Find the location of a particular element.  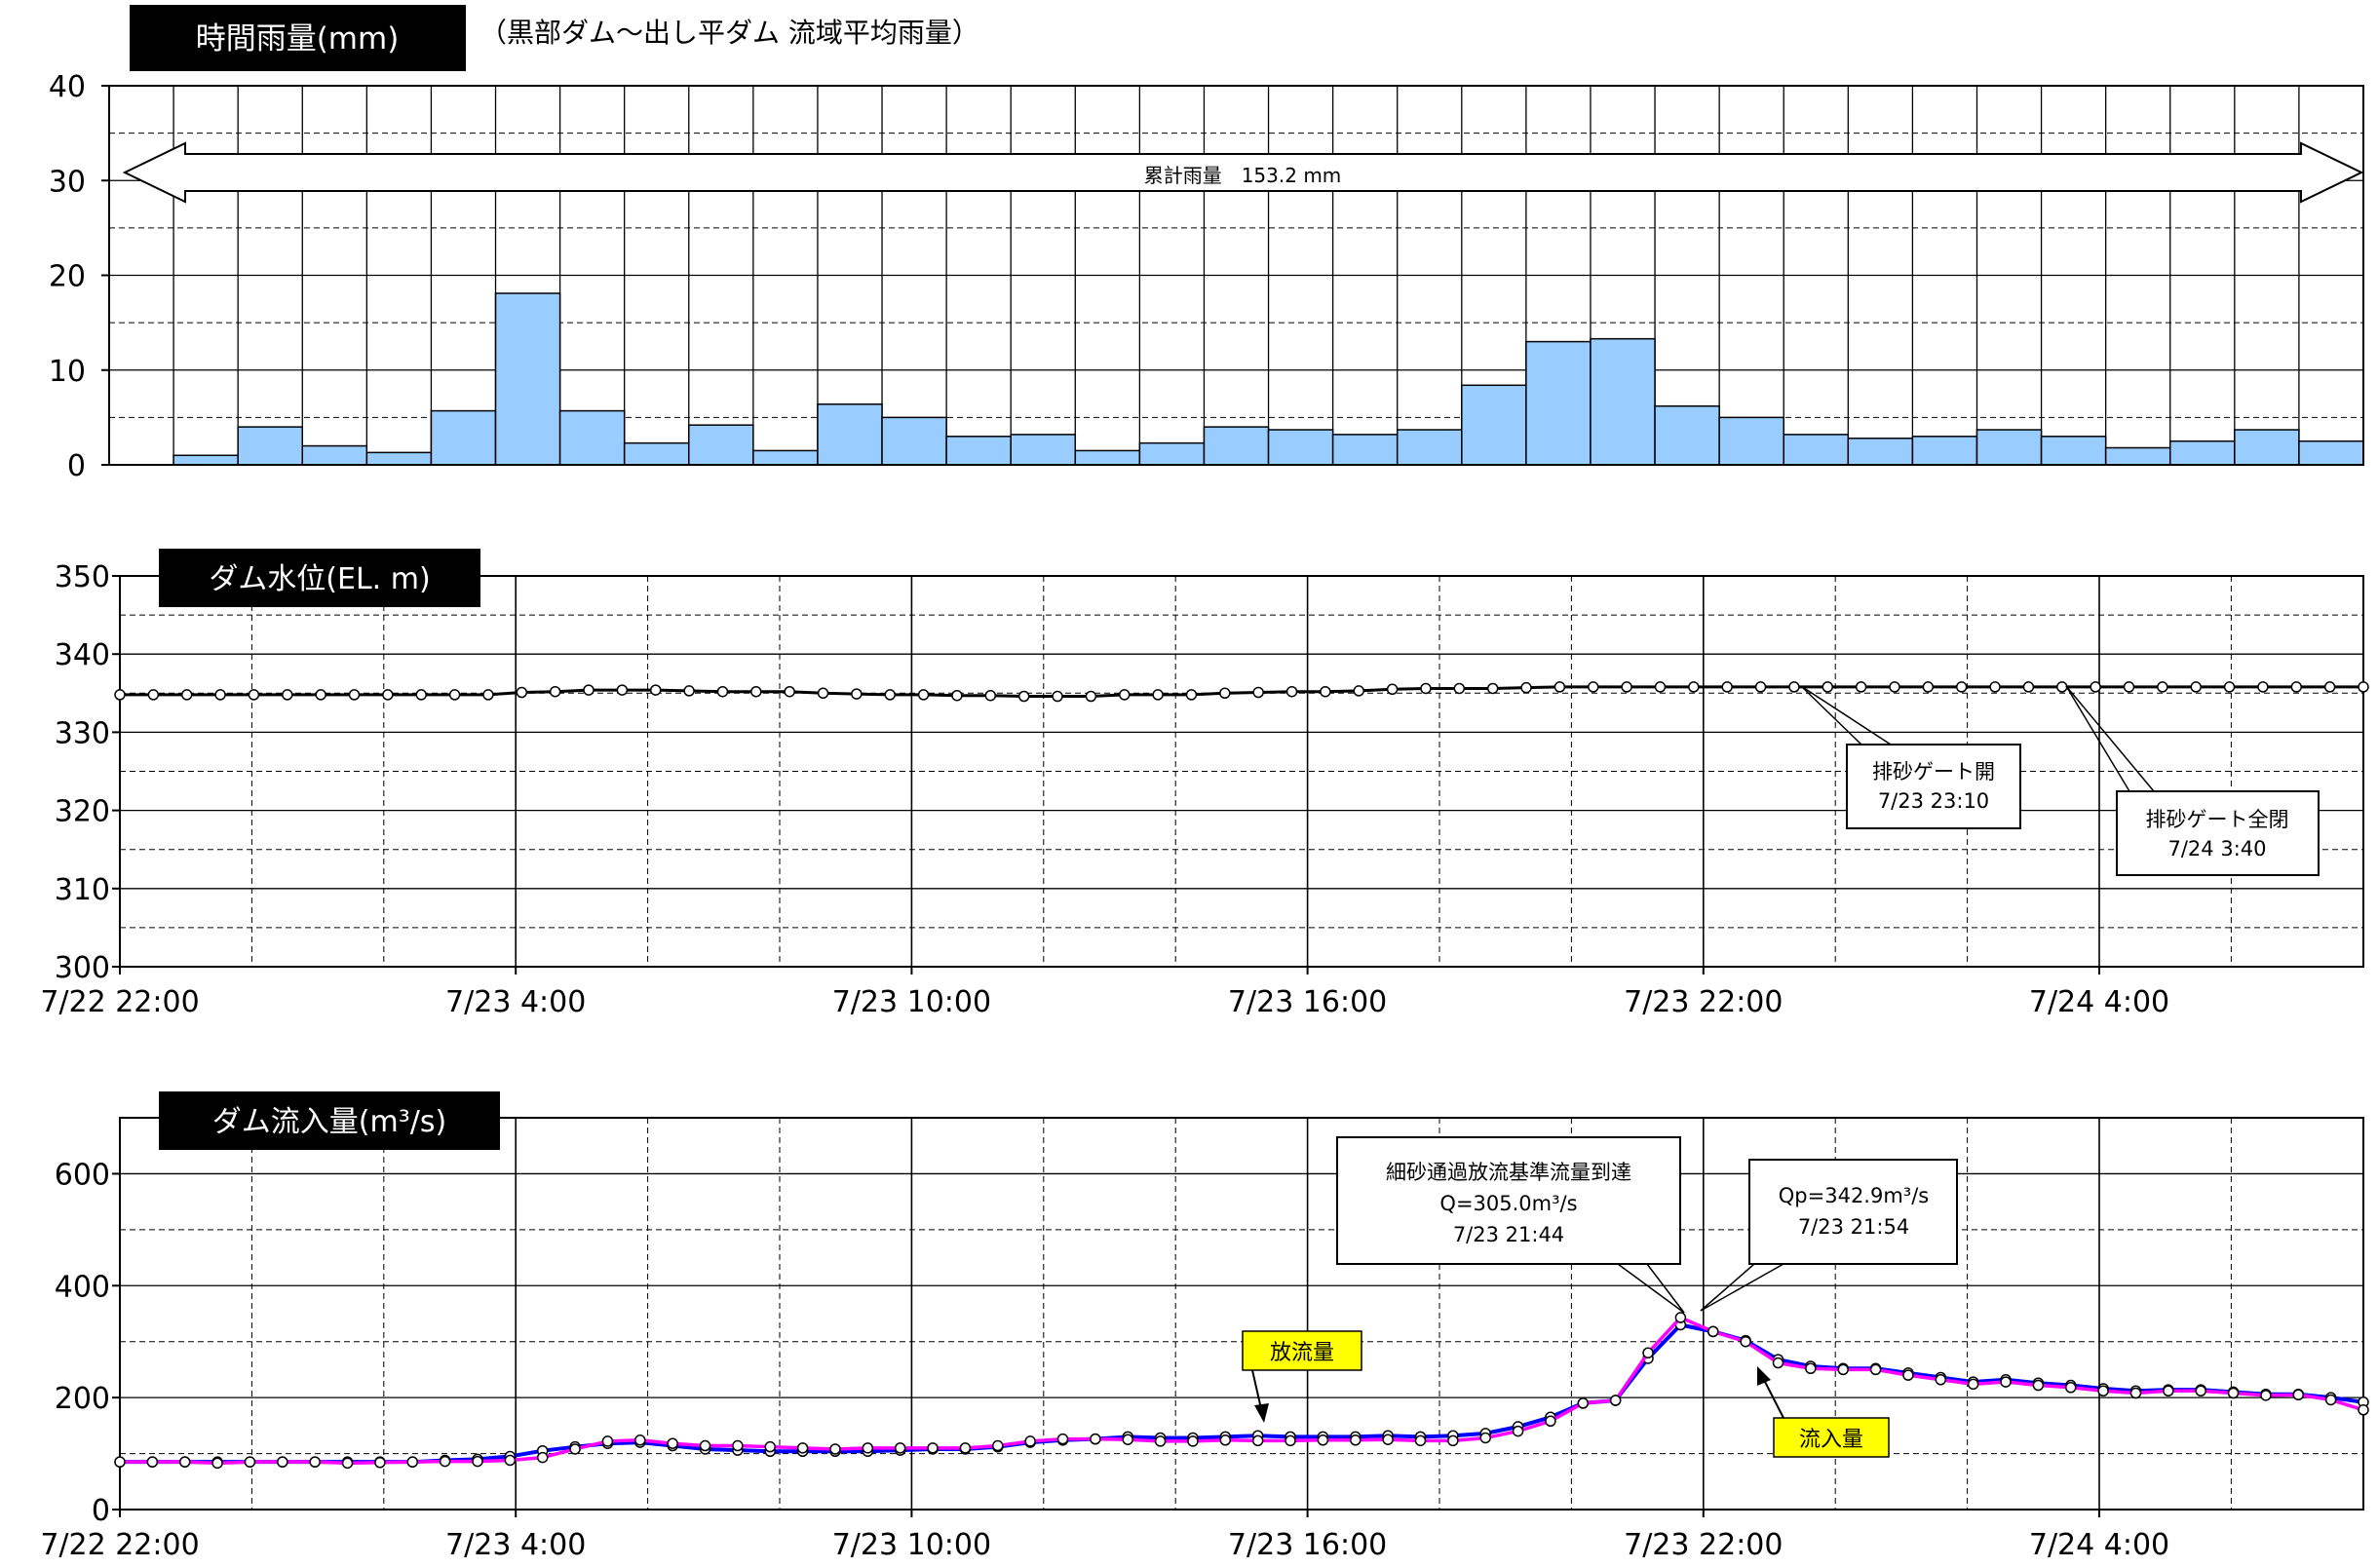

xtick-label: 7/22 22:00 is located at coordinates (119, 1545).